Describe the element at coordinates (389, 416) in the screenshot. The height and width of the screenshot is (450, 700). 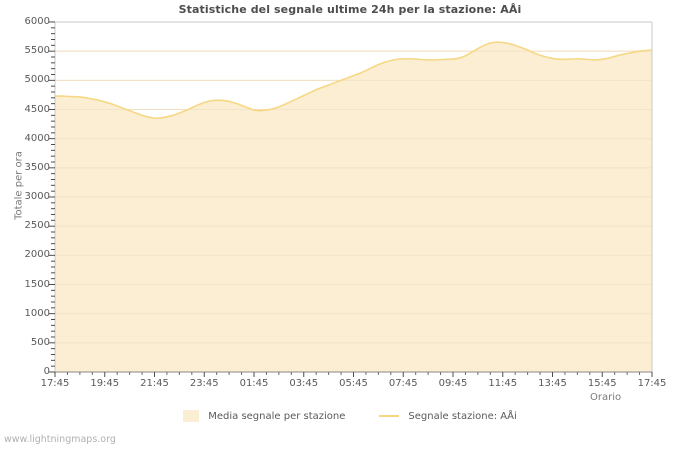
I see `line-swatch-icon` at that location.